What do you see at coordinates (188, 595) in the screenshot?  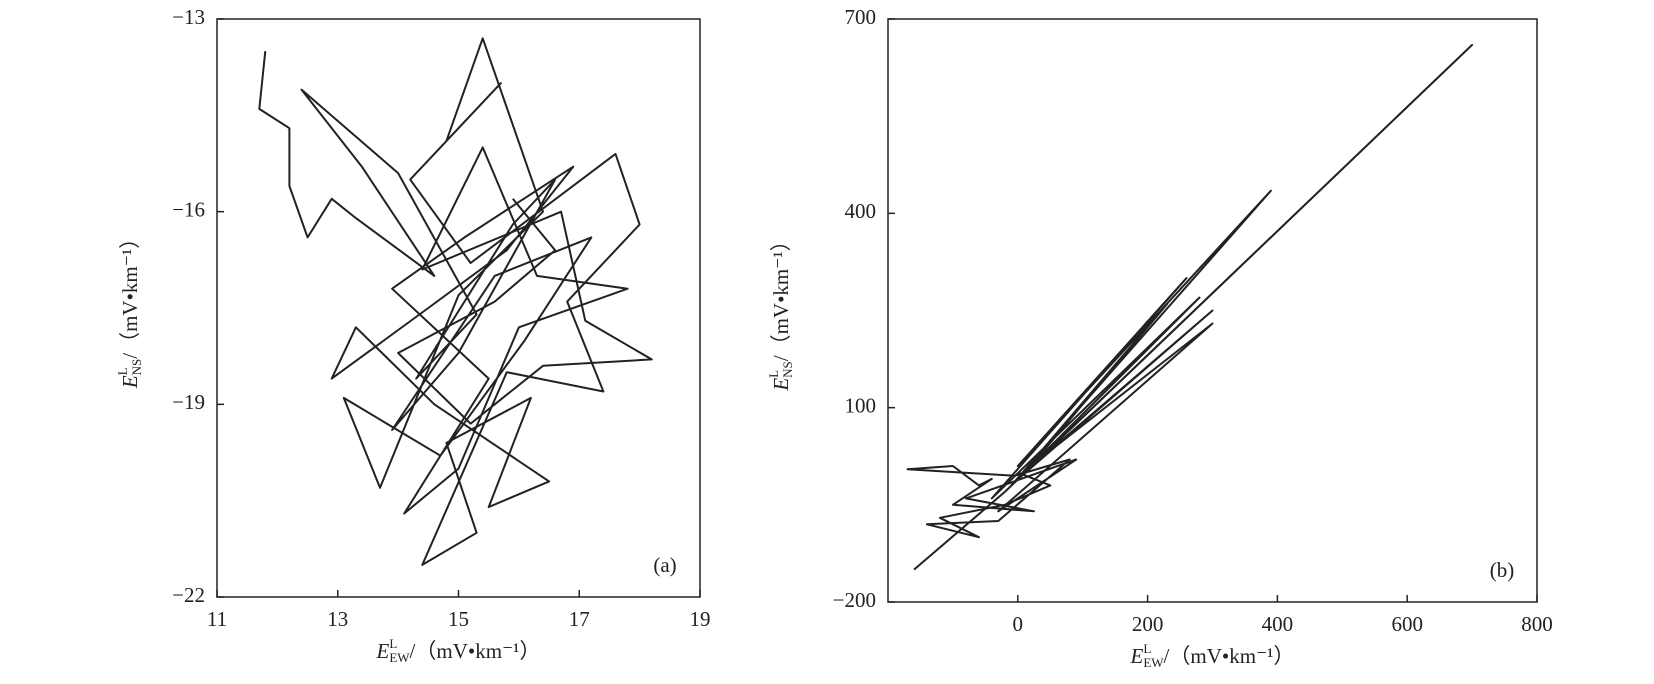 I see `y-tick-label: −22` at bounding box center [188, 595].